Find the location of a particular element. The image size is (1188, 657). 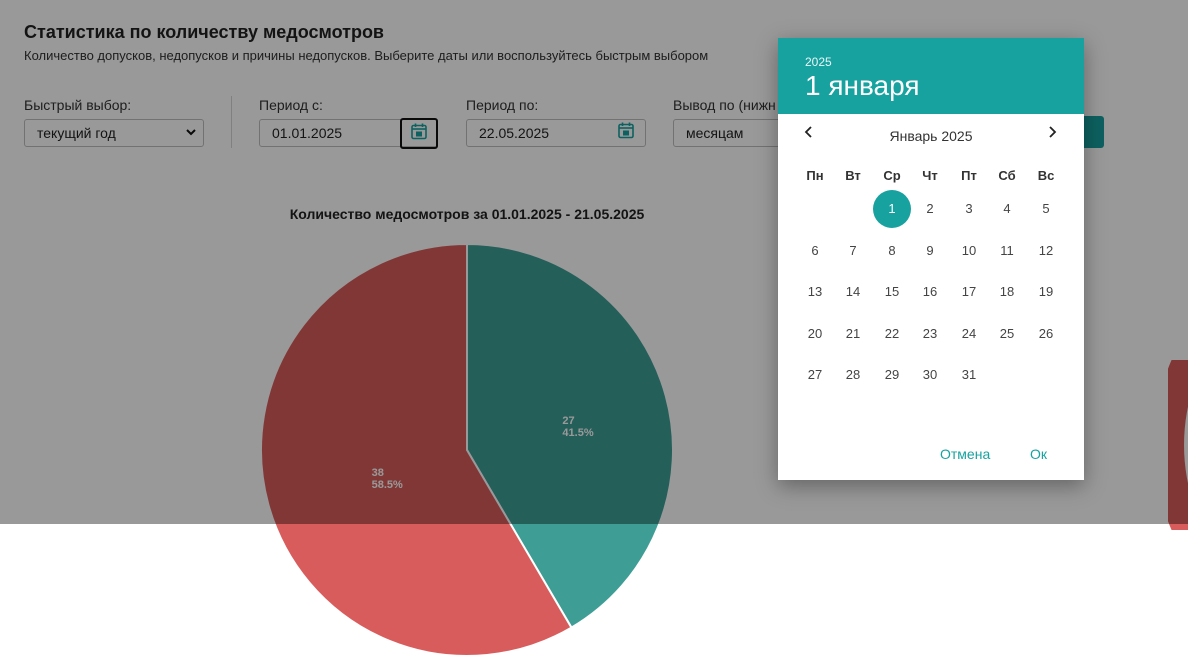

day-cell: 22 is located at coordinates (892, 333).